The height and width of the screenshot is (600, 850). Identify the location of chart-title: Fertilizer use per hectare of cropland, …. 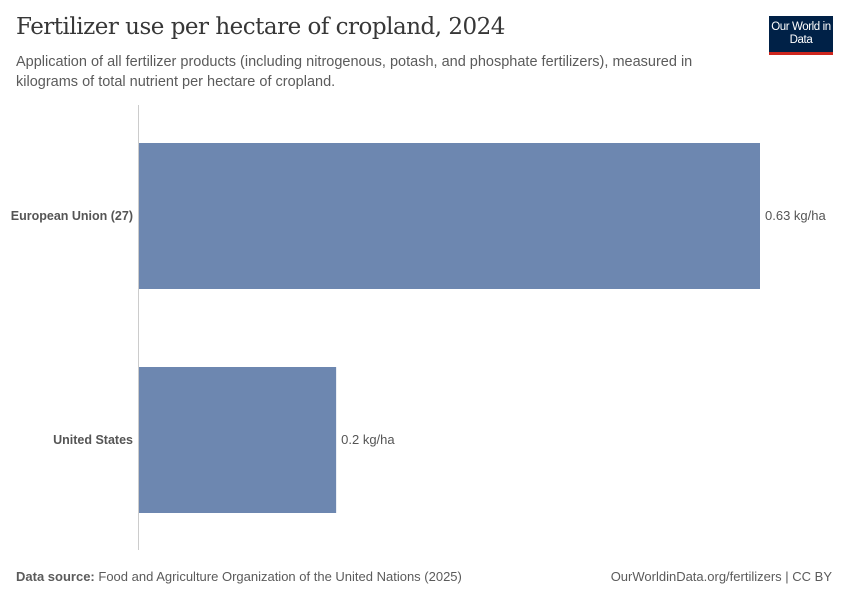
(260, 27).